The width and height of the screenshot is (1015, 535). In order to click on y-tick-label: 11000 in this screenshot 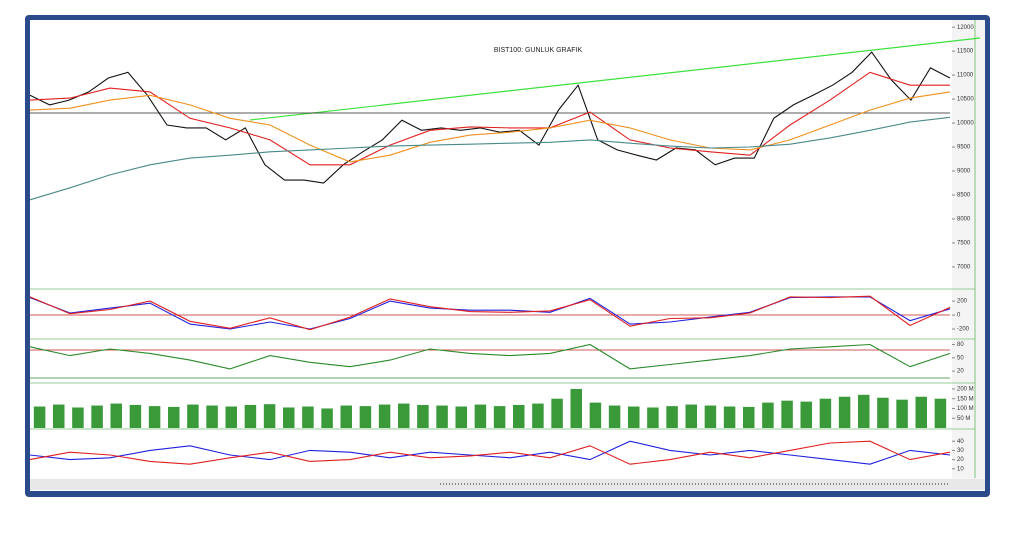, I will do `click(965, 76)`.